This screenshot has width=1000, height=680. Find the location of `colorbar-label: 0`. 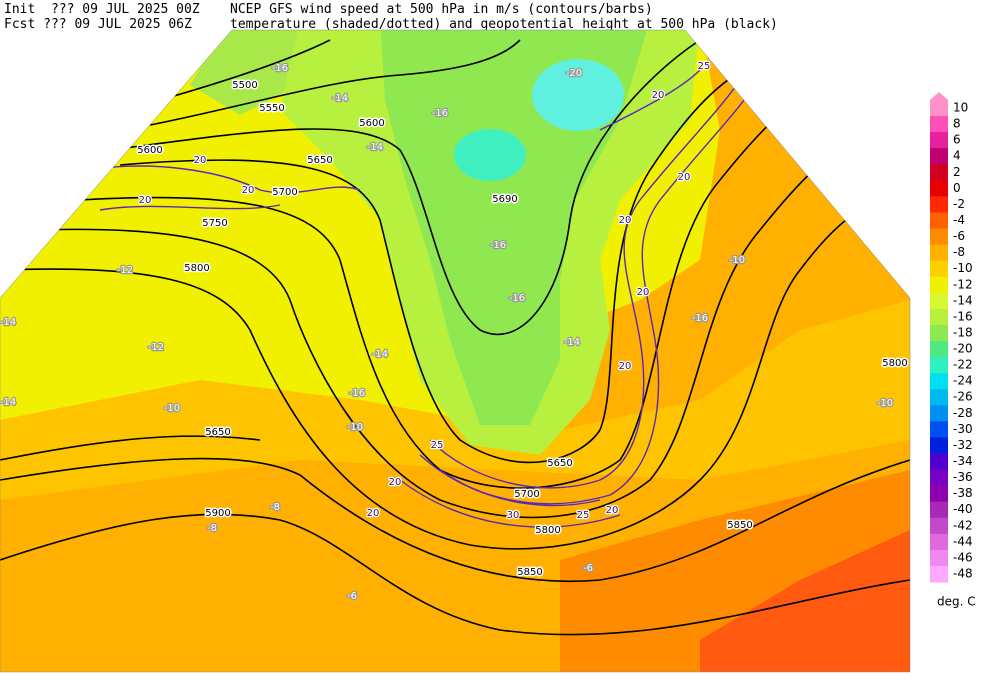

colorbar-label: 0 is located at coordinates (957, 188).